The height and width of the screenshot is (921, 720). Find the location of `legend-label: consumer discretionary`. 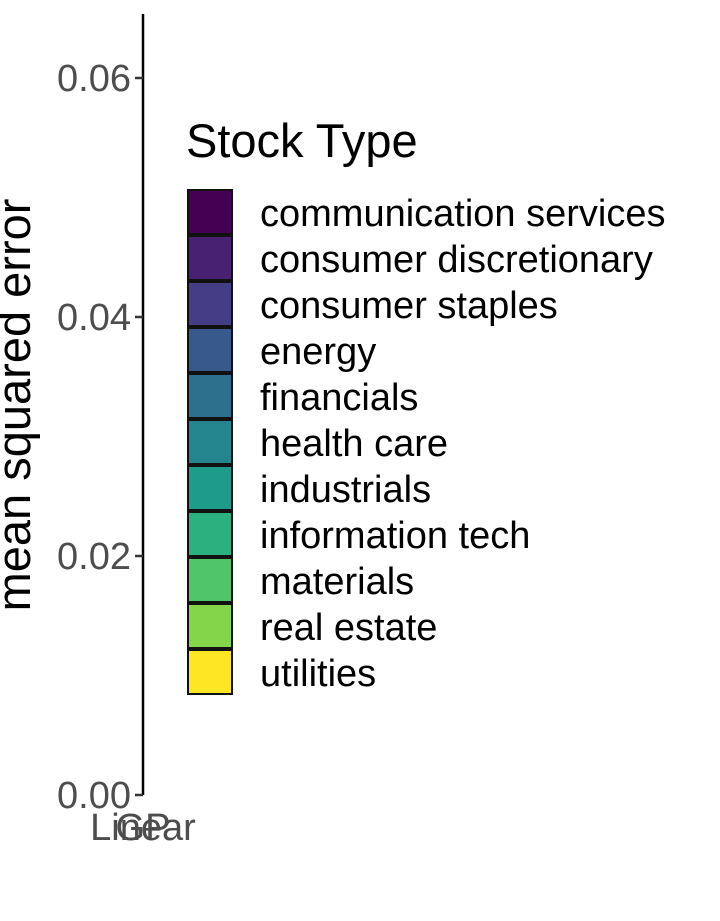

legend-label: consumer discretionary is located at coordinates (456, 260).